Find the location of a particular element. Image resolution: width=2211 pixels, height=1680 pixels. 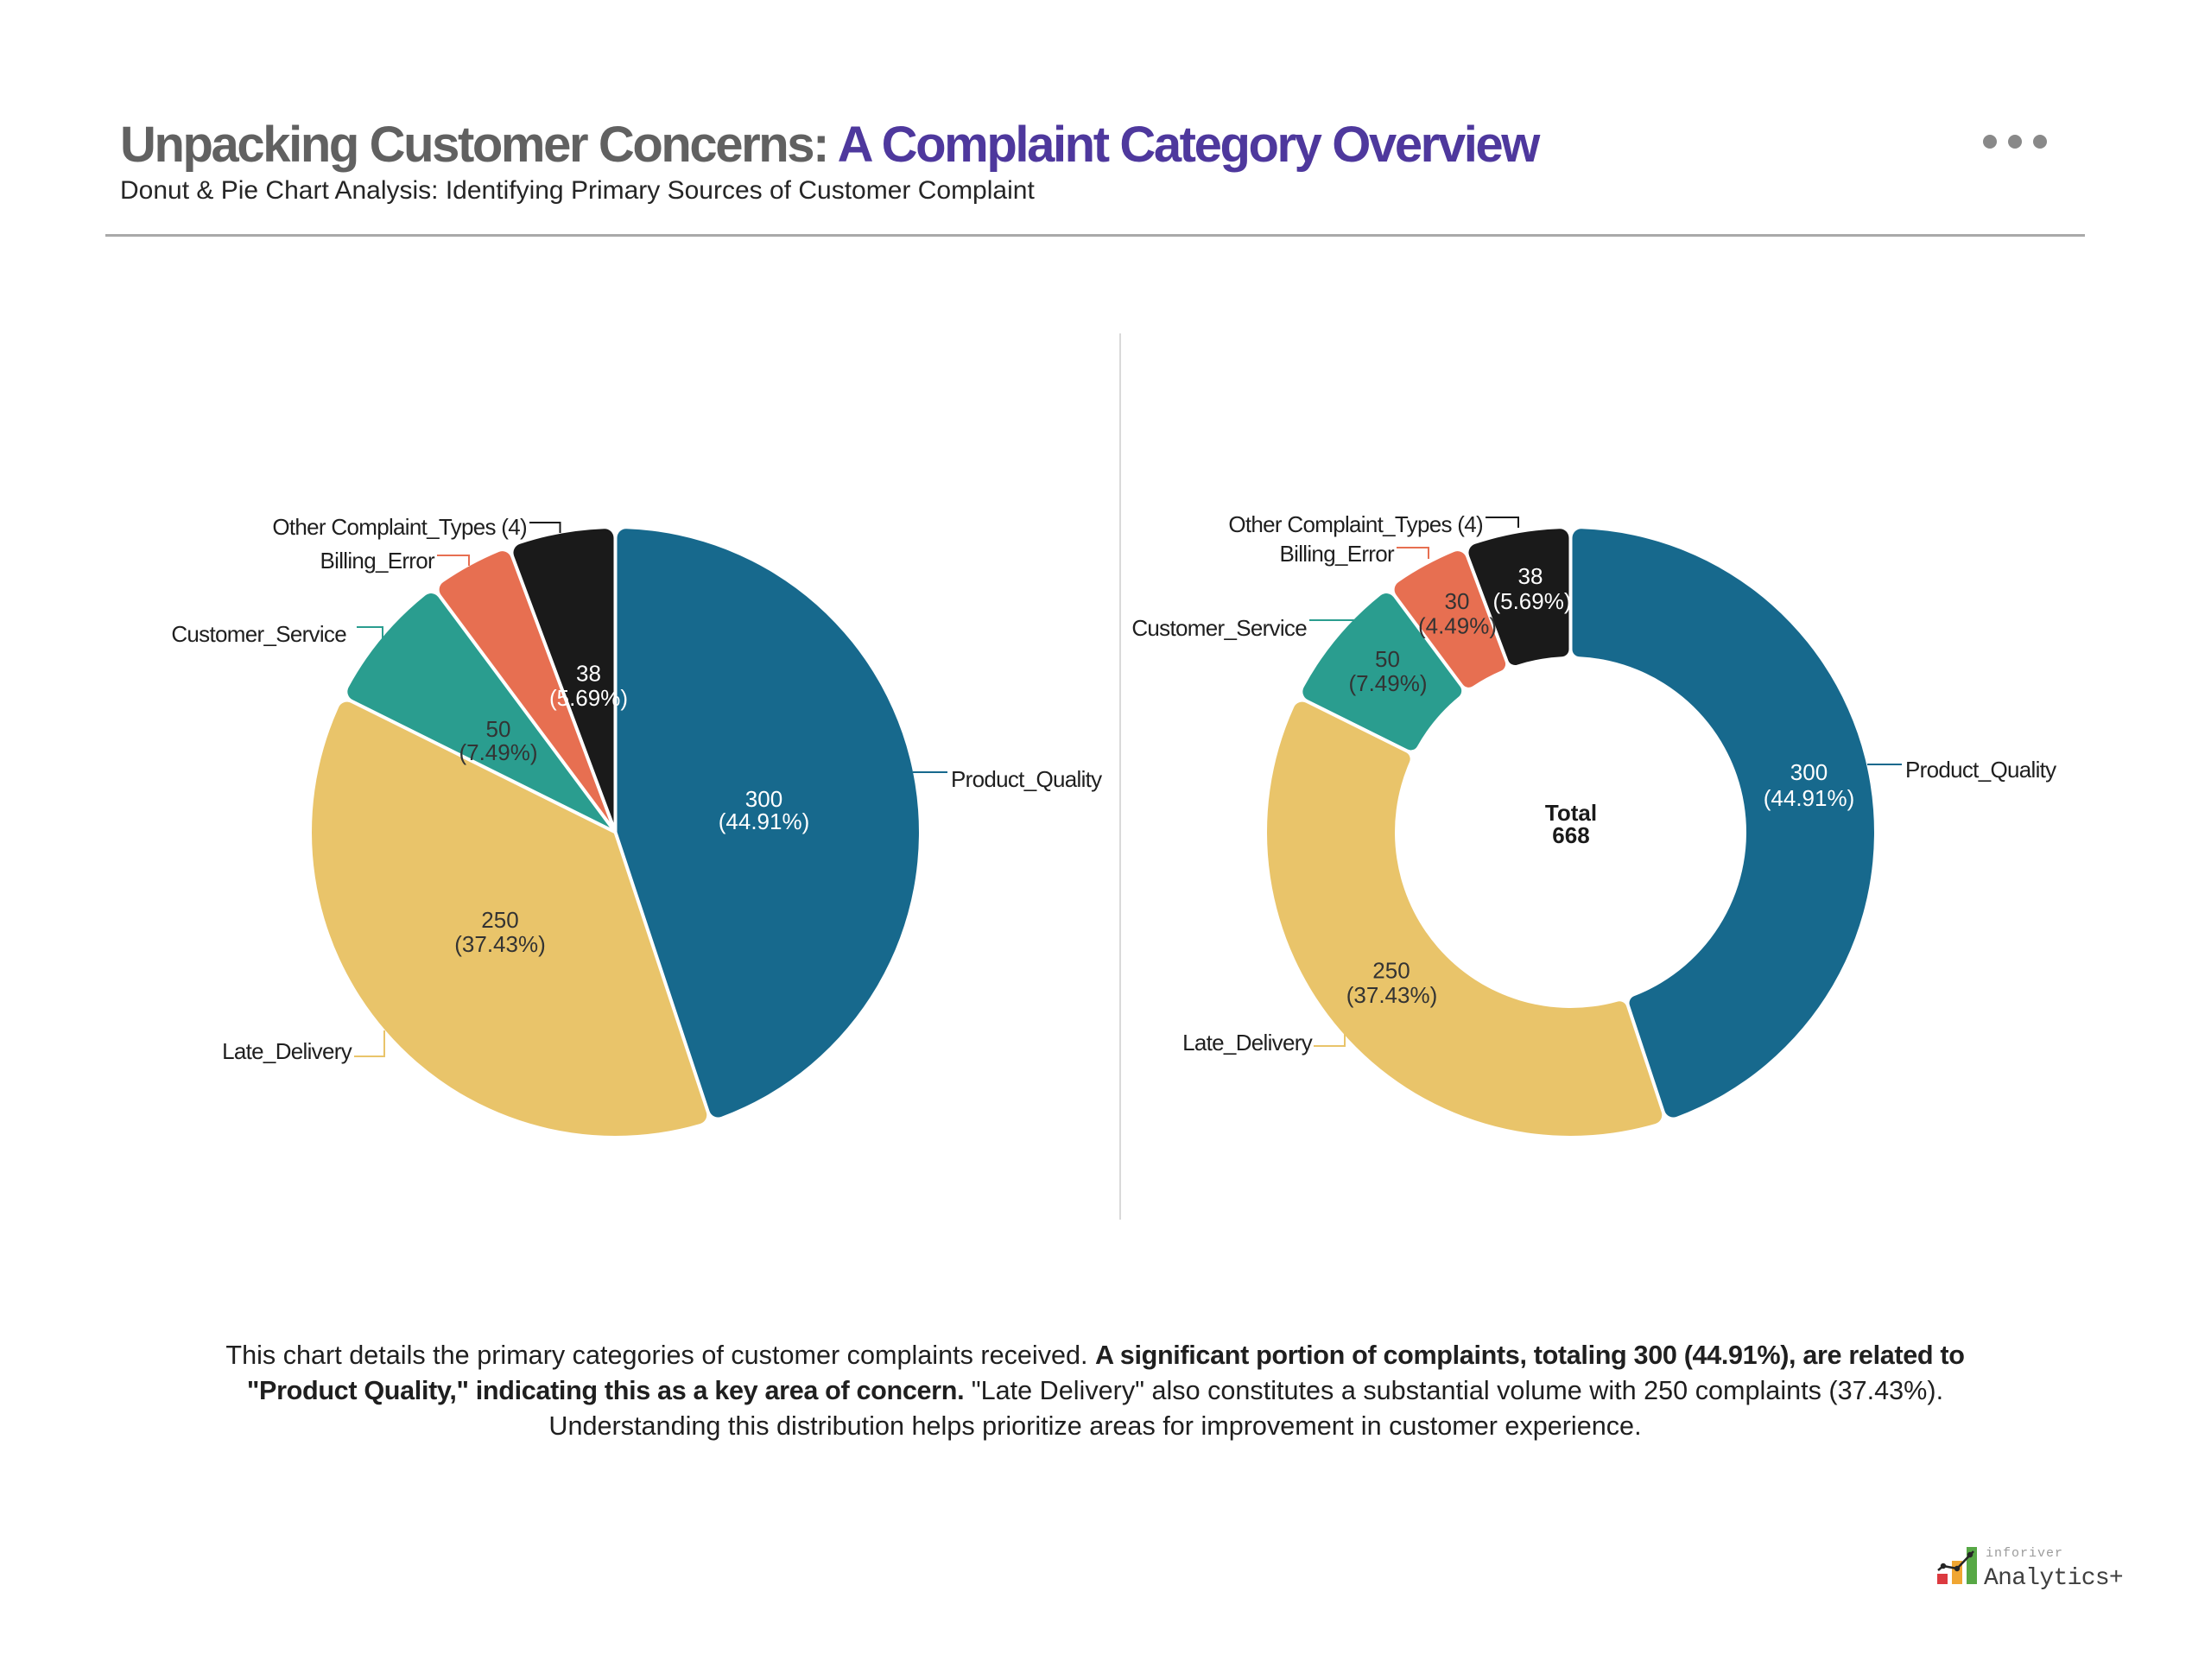

svg-text: Analytics+ is located at coordinates (2053, 1578).